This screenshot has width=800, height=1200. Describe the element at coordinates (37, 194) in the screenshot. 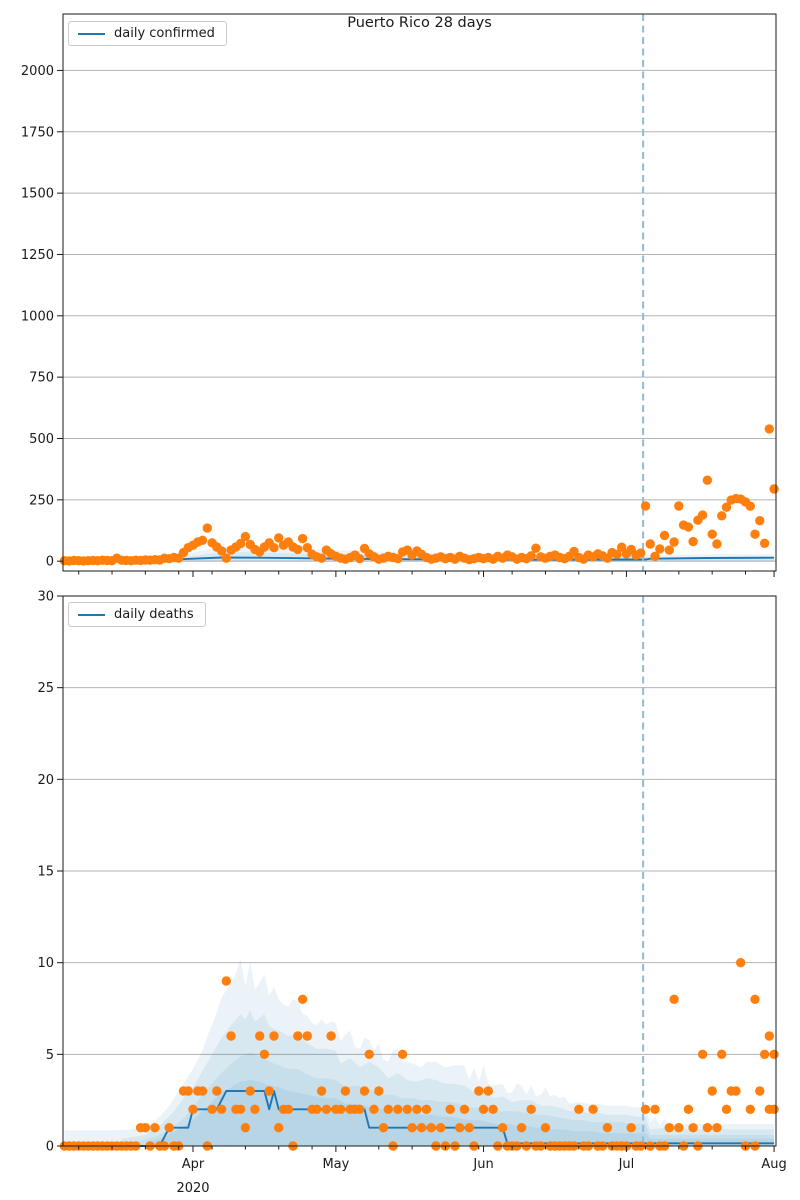

I see `svg-text: 1500` at that location.